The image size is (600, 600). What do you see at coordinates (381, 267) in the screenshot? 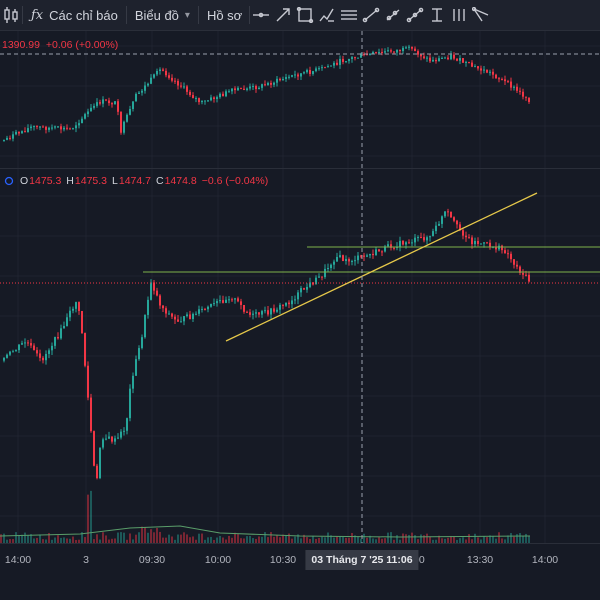
I see `trend-line` at bounding box center [381, 267].